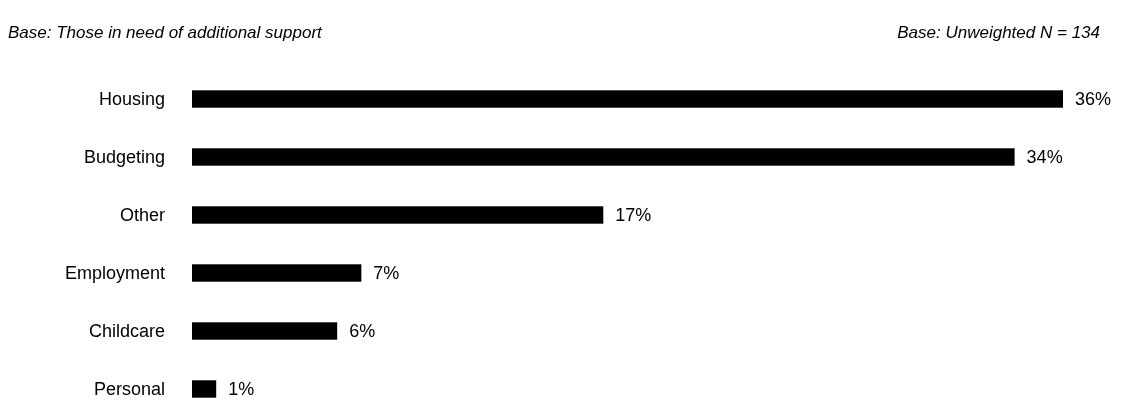  Describe the element at coordinates (166, 32) in the screenshot. I see `chart-title: Base: Those in need of additional support` at that location.